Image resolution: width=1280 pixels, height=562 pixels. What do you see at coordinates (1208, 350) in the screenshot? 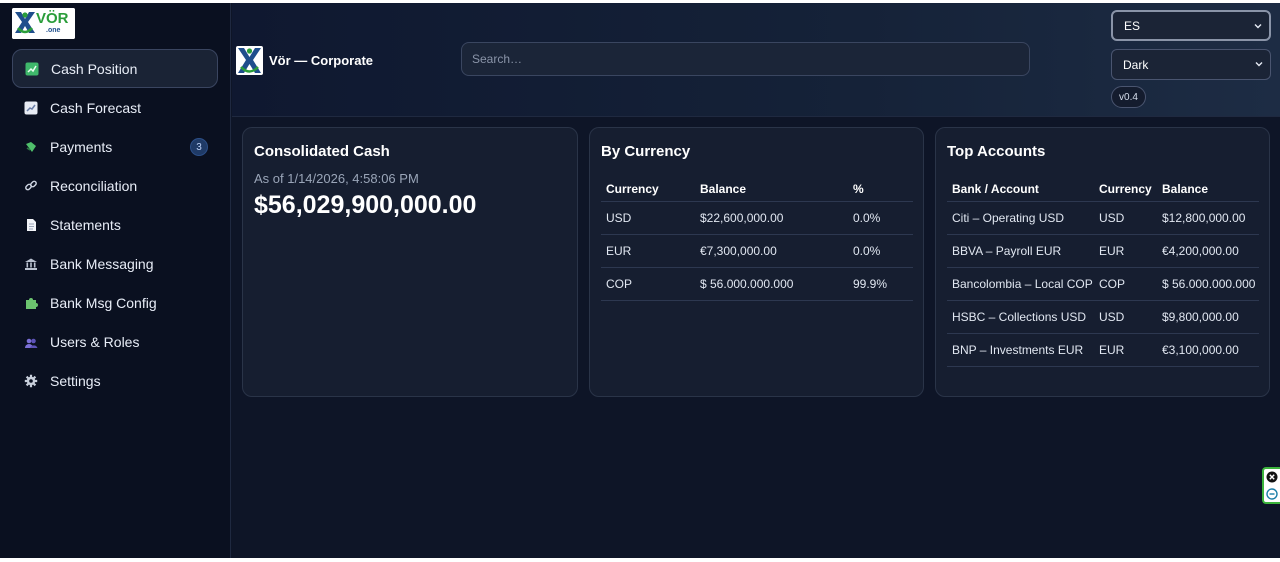
I see `table-cell: €3,100,000.00` at bounding box center [1208, 350].